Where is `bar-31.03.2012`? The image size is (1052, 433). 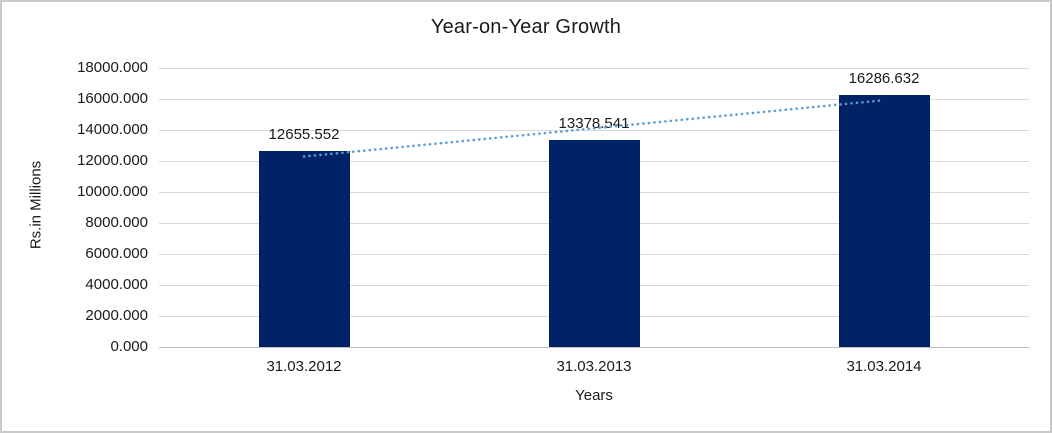
bar-31.03.2012 is located at coordinates (304, 248).